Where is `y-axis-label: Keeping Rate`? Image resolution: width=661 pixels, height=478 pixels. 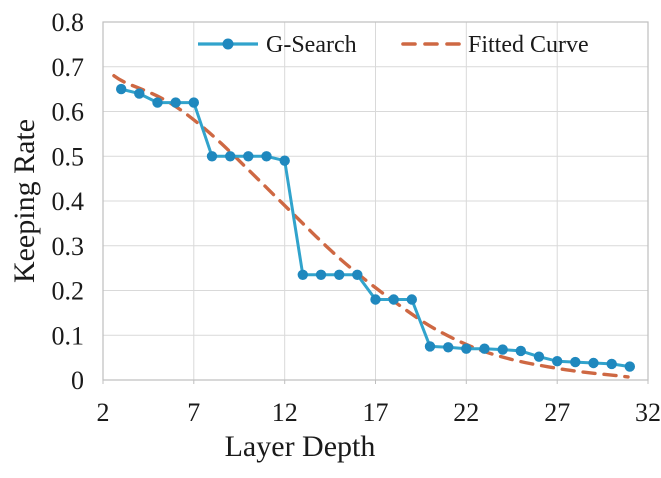
y-axis-label: Keeping Rate is located at coordinates (24, 201).